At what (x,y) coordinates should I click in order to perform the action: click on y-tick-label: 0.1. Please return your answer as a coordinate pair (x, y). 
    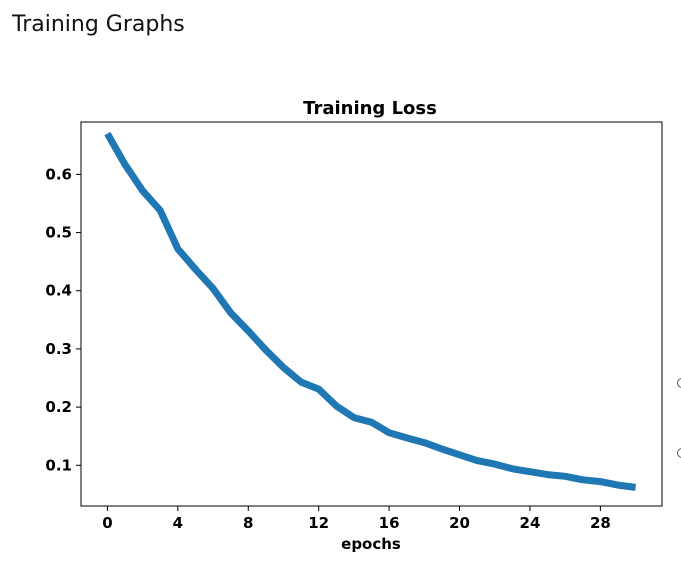
    Looking at the image, I should click on (58, 465).